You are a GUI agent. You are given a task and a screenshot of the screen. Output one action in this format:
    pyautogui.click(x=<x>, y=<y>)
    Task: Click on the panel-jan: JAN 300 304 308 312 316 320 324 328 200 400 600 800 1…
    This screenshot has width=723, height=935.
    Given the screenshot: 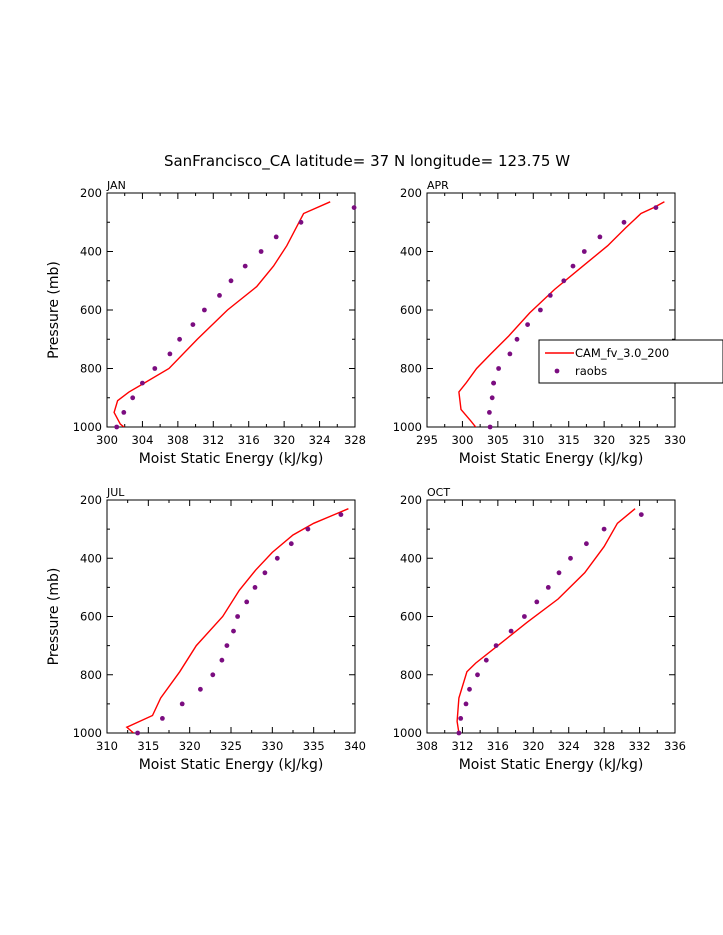 What is the action you would take?
    pyautogui.click(x=206, y=323)
    